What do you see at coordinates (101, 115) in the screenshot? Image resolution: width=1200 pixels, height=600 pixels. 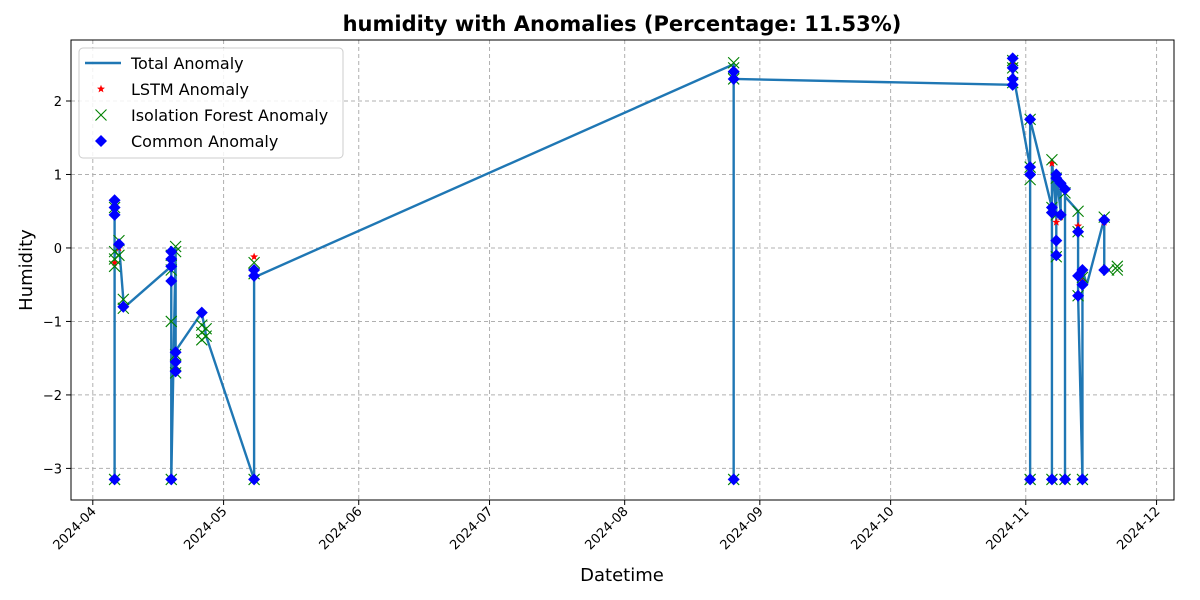 I see `legend-x-swatch` at bounding box center [101, 115].